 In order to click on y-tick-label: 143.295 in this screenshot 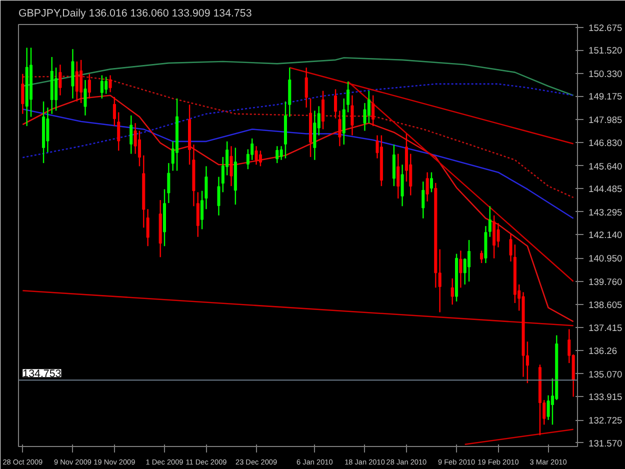, I will do `click(605, 212)`.